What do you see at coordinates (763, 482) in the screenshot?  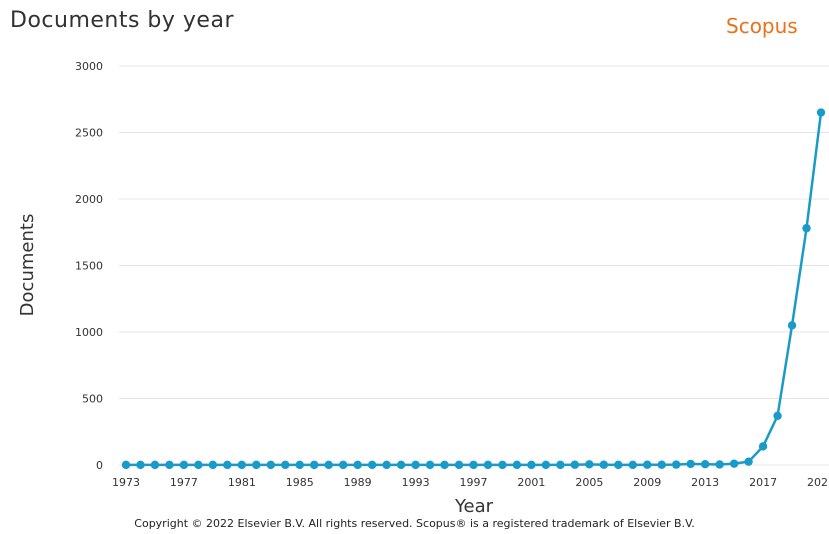 I see `x-tick-label: 2017` at bounding box center [763, 482].